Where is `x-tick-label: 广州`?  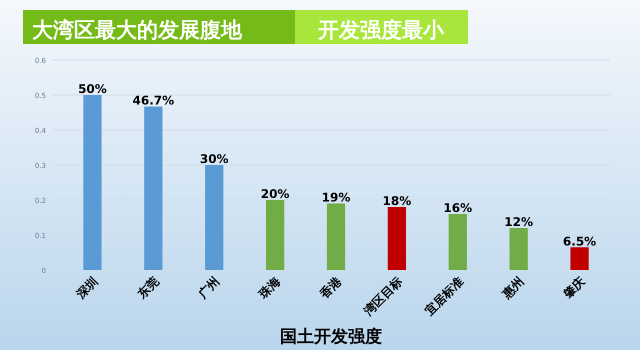 x-tick-label: 广州 is located at coordinates (208, 288).